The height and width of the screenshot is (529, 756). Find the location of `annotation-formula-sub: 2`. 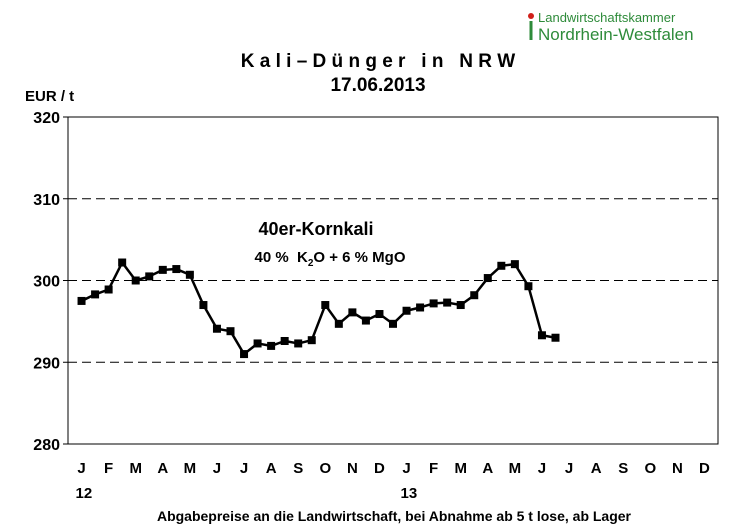

annotation-formula-sub: 2 is located at coordinates (311, 263).